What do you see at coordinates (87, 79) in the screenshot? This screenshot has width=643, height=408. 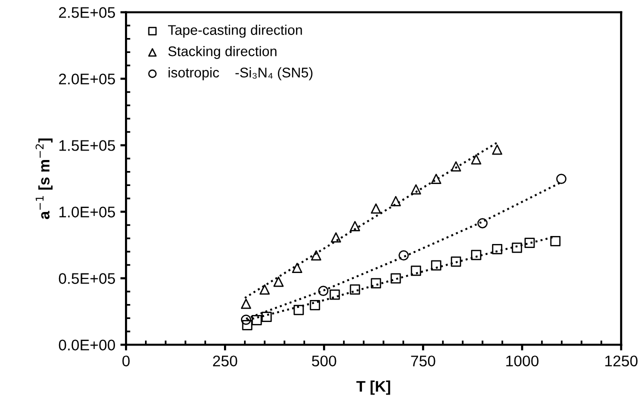 I see `y-tick-label: 2.0E+05` at bounding box center [87, 79].